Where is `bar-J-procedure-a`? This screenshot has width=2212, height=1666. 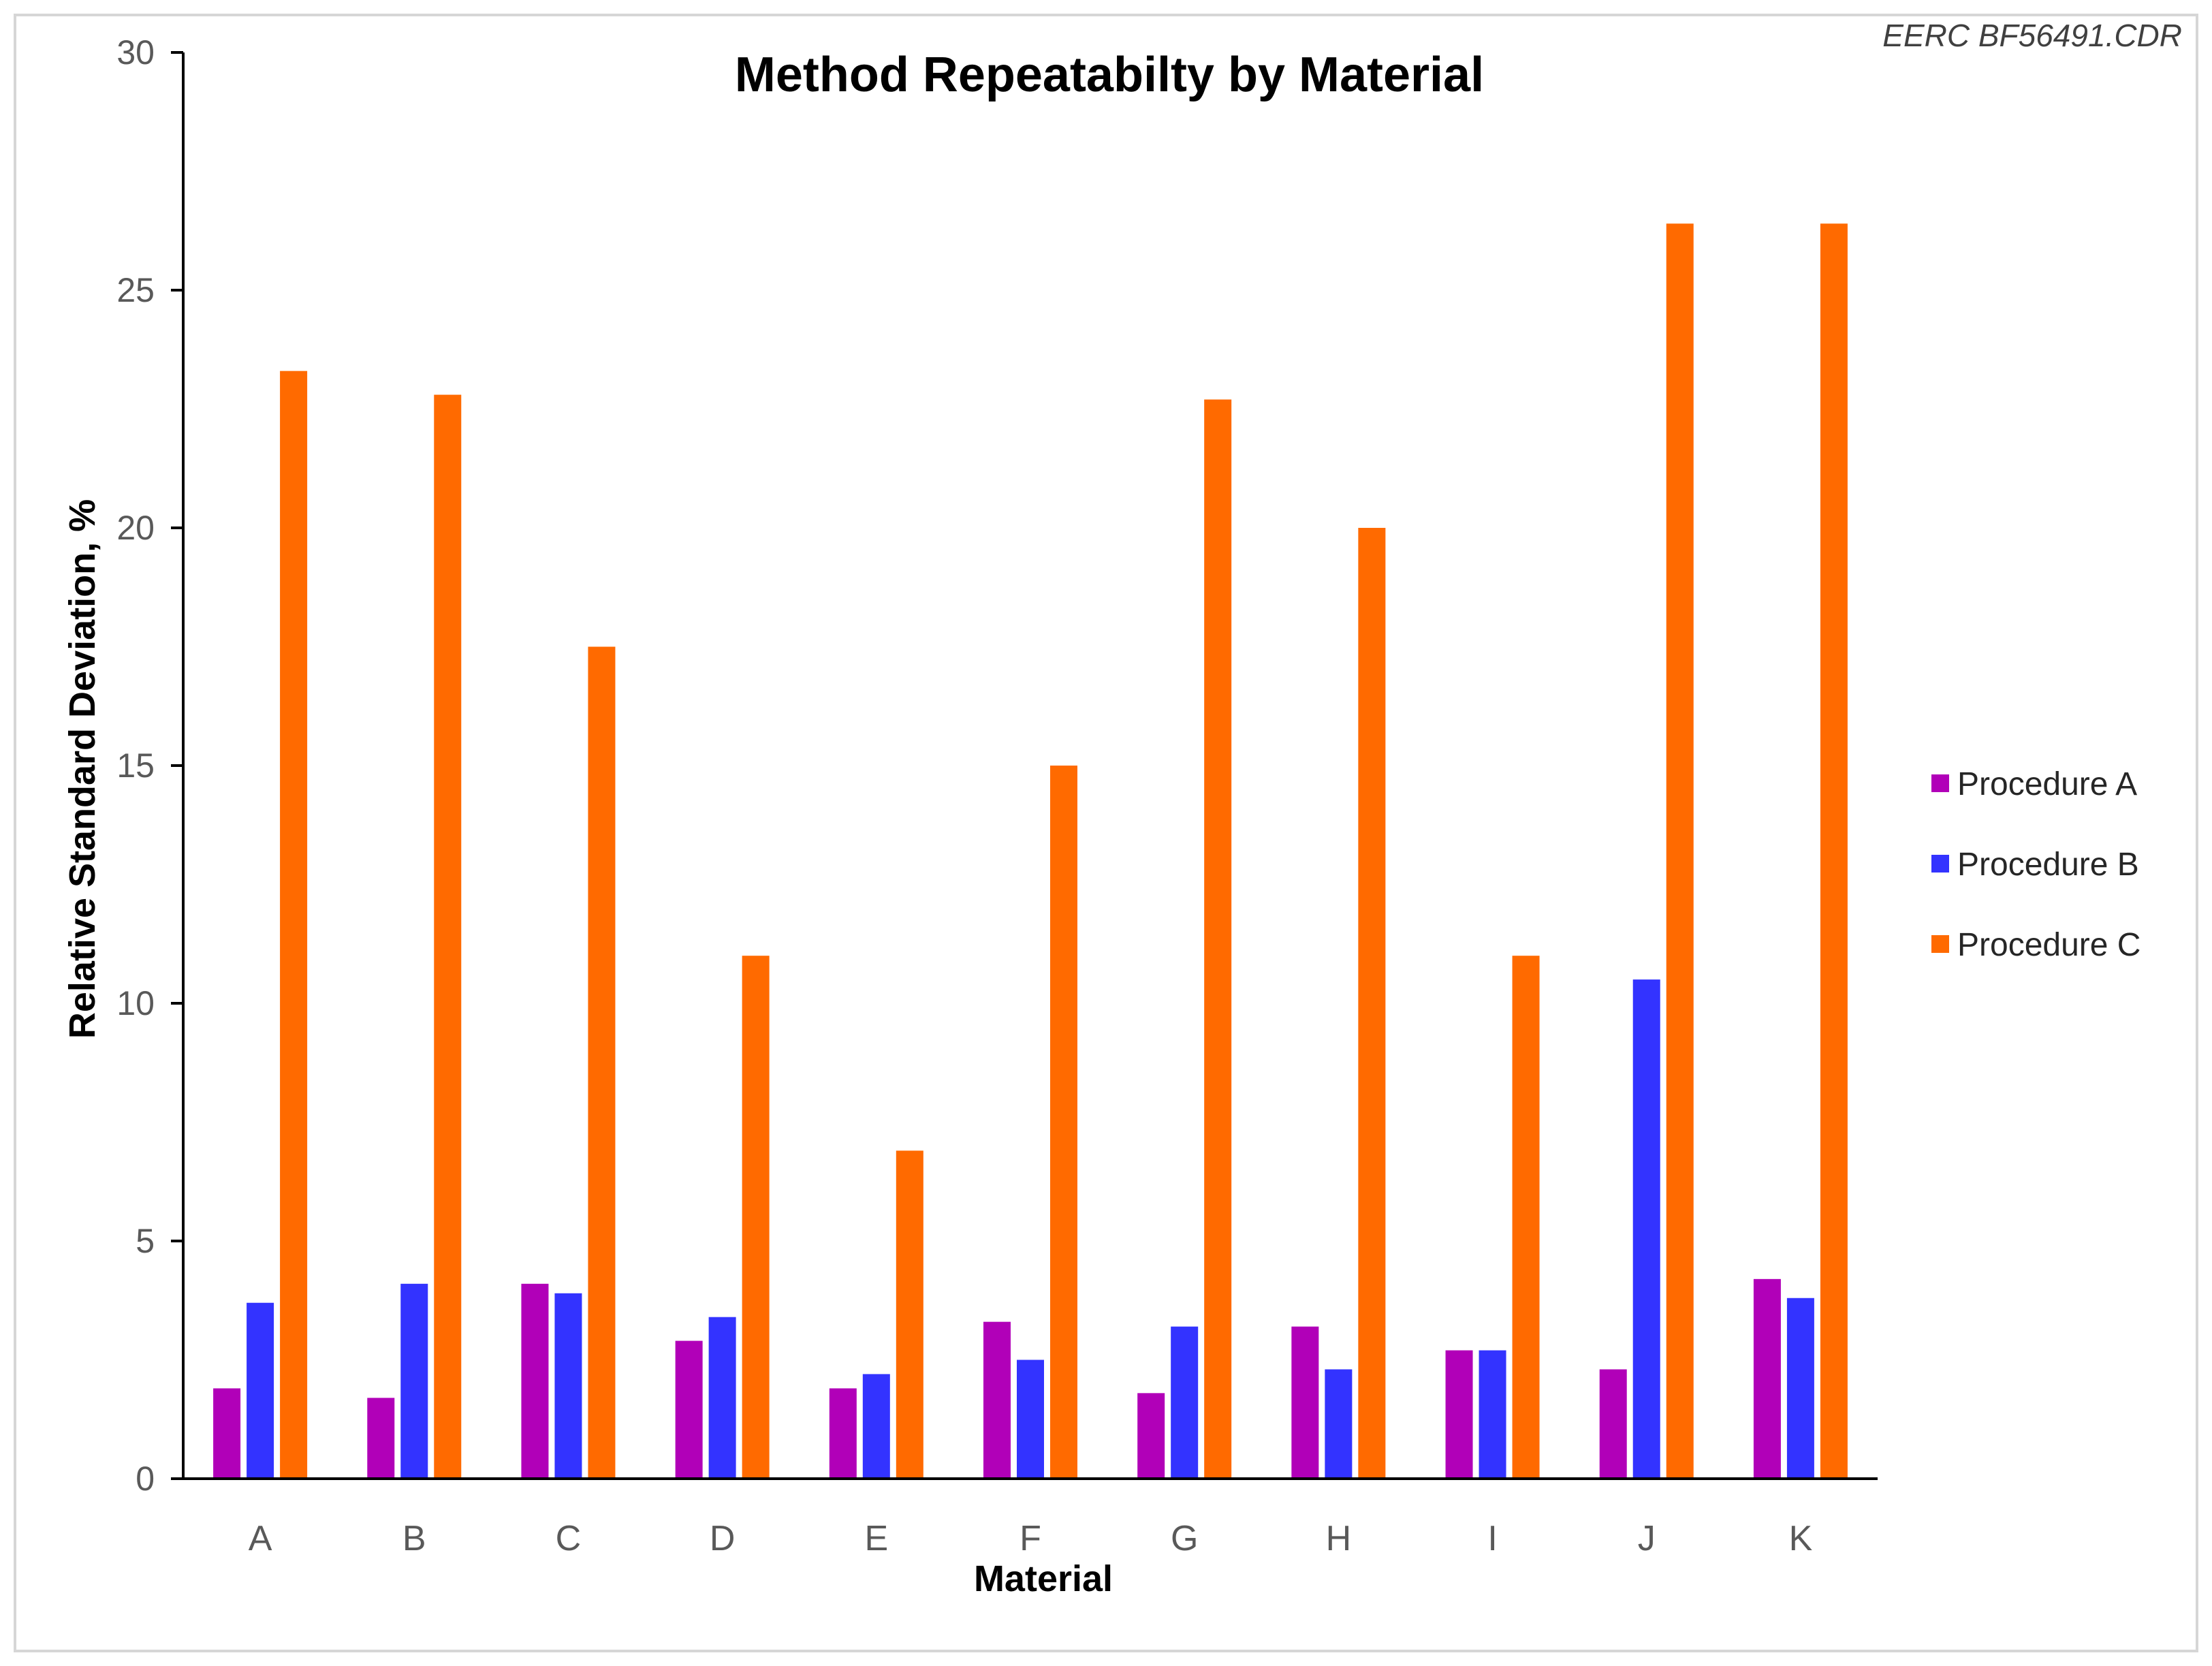 bar-J-procedure-a is located at coordinates (1613, 1424).